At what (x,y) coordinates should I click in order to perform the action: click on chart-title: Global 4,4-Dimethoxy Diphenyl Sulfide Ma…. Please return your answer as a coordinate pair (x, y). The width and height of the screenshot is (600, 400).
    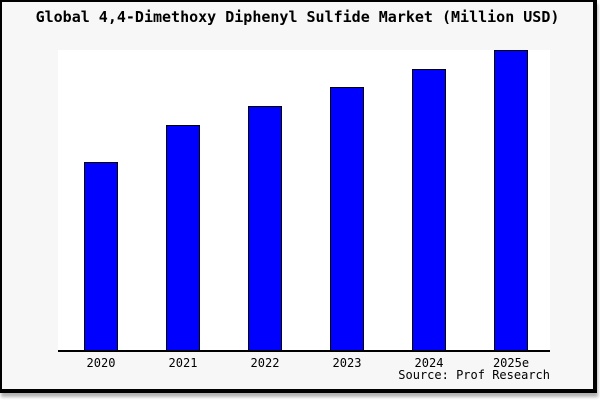
    Looking at the image, I should click on (297, 17).